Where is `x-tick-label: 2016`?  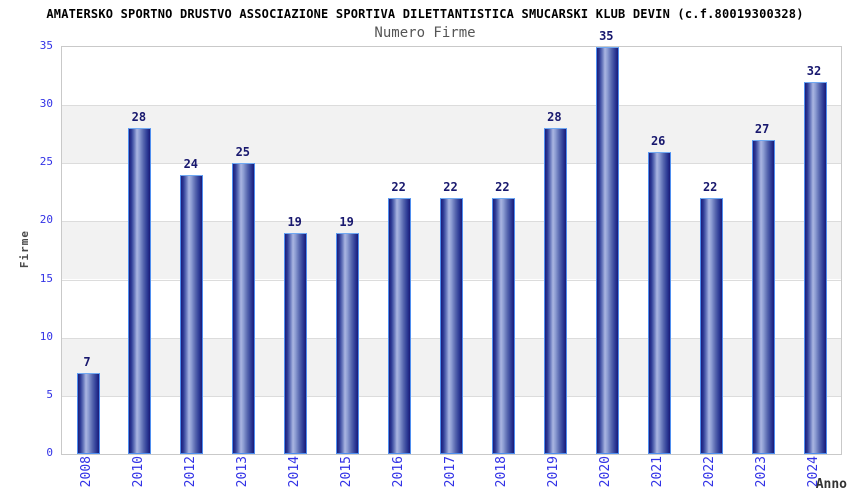 x-tick-label: 2016 is located at coordinates (398, 472).